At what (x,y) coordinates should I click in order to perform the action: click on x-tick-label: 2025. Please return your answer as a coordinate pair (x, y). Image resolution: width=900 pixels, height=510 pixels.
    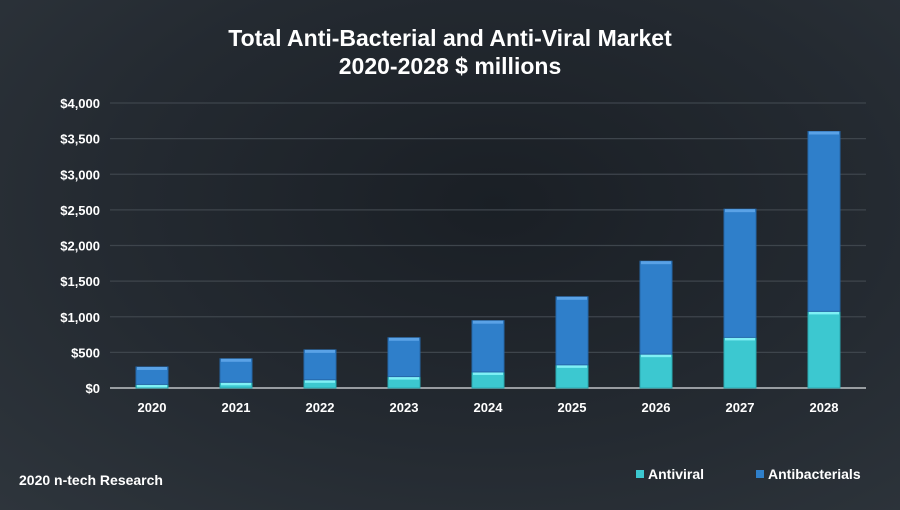
    Looking at the image, I should click on (572, 407).